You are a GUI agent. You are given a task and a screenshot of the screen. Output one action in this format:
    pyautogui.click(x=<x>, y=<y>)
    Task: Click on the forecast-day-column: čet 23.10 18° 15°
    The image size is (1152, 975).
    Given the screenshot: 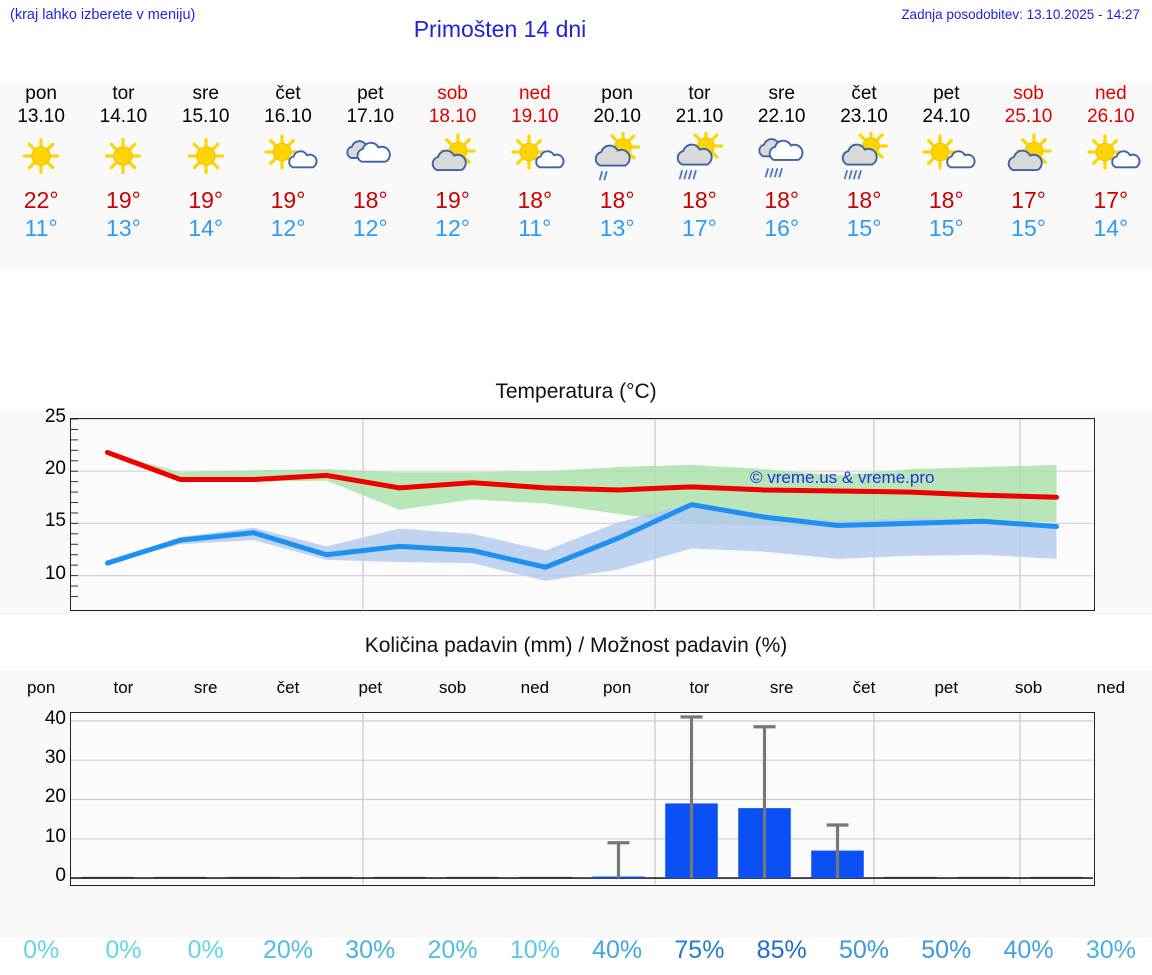 What is the action you would take?
    pyautogui.click(x=864, y=162)
    